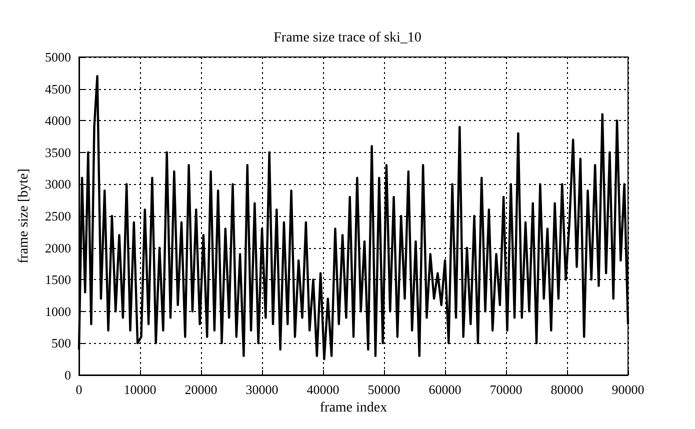  Describe the element at coordinates (58, 57) in the screenshot. I see `y-tick-label: 5000` at that location.